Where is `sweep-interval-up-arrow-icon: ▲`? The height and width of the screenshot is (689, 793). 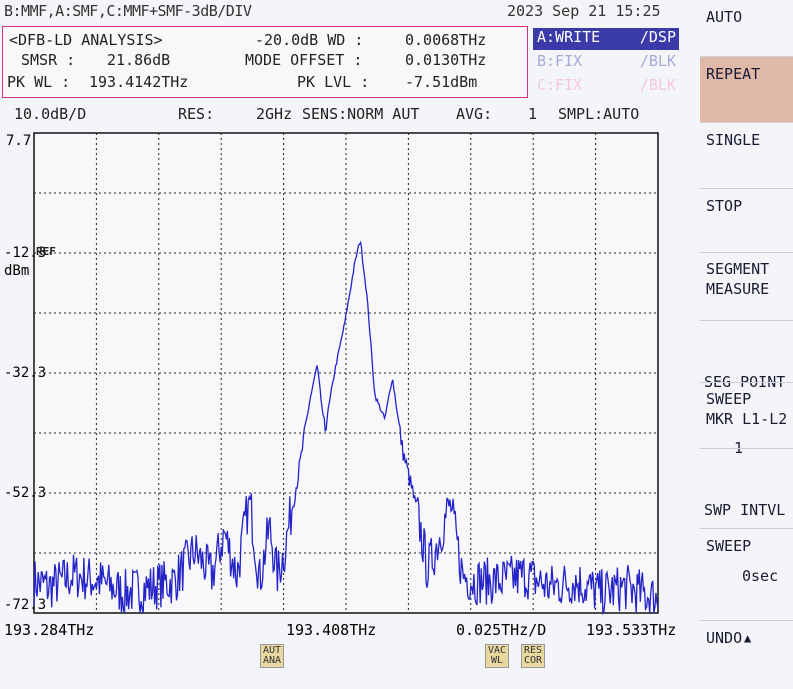 sweep-interval-up-arrow-icon: ▲ is located at coordinates (748, 638).